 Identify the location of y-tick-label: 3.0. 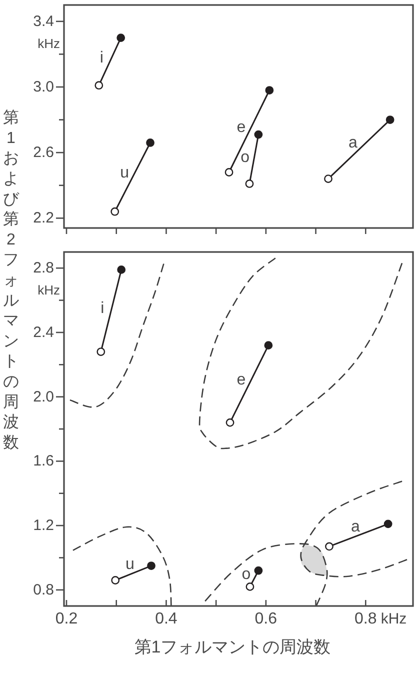
(43, 87).